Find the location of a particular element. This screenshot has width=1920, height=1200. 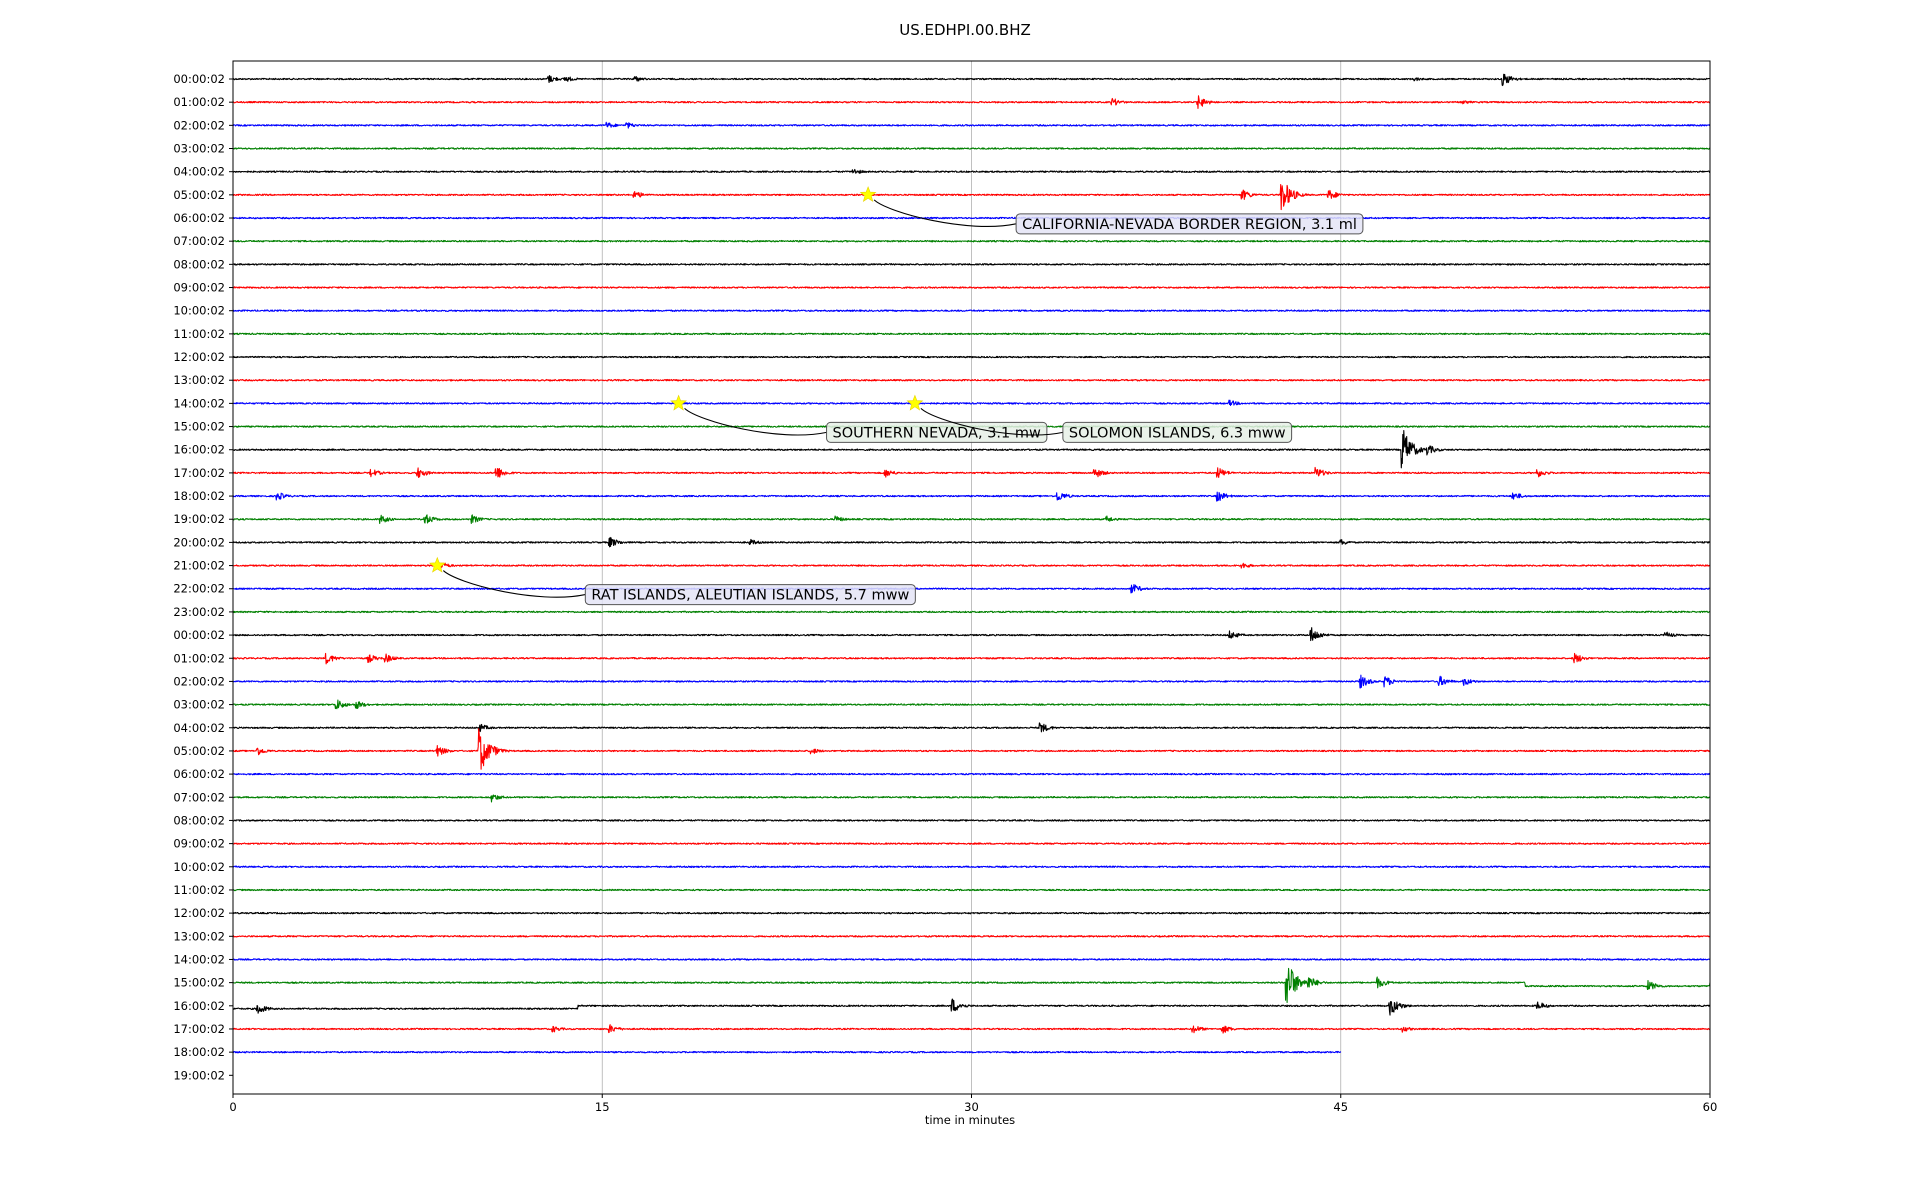

event-label: RAT ISLANDS, ALEUTIAN ISLANDS, 5.7 mww is located at coordinates (750, 596).